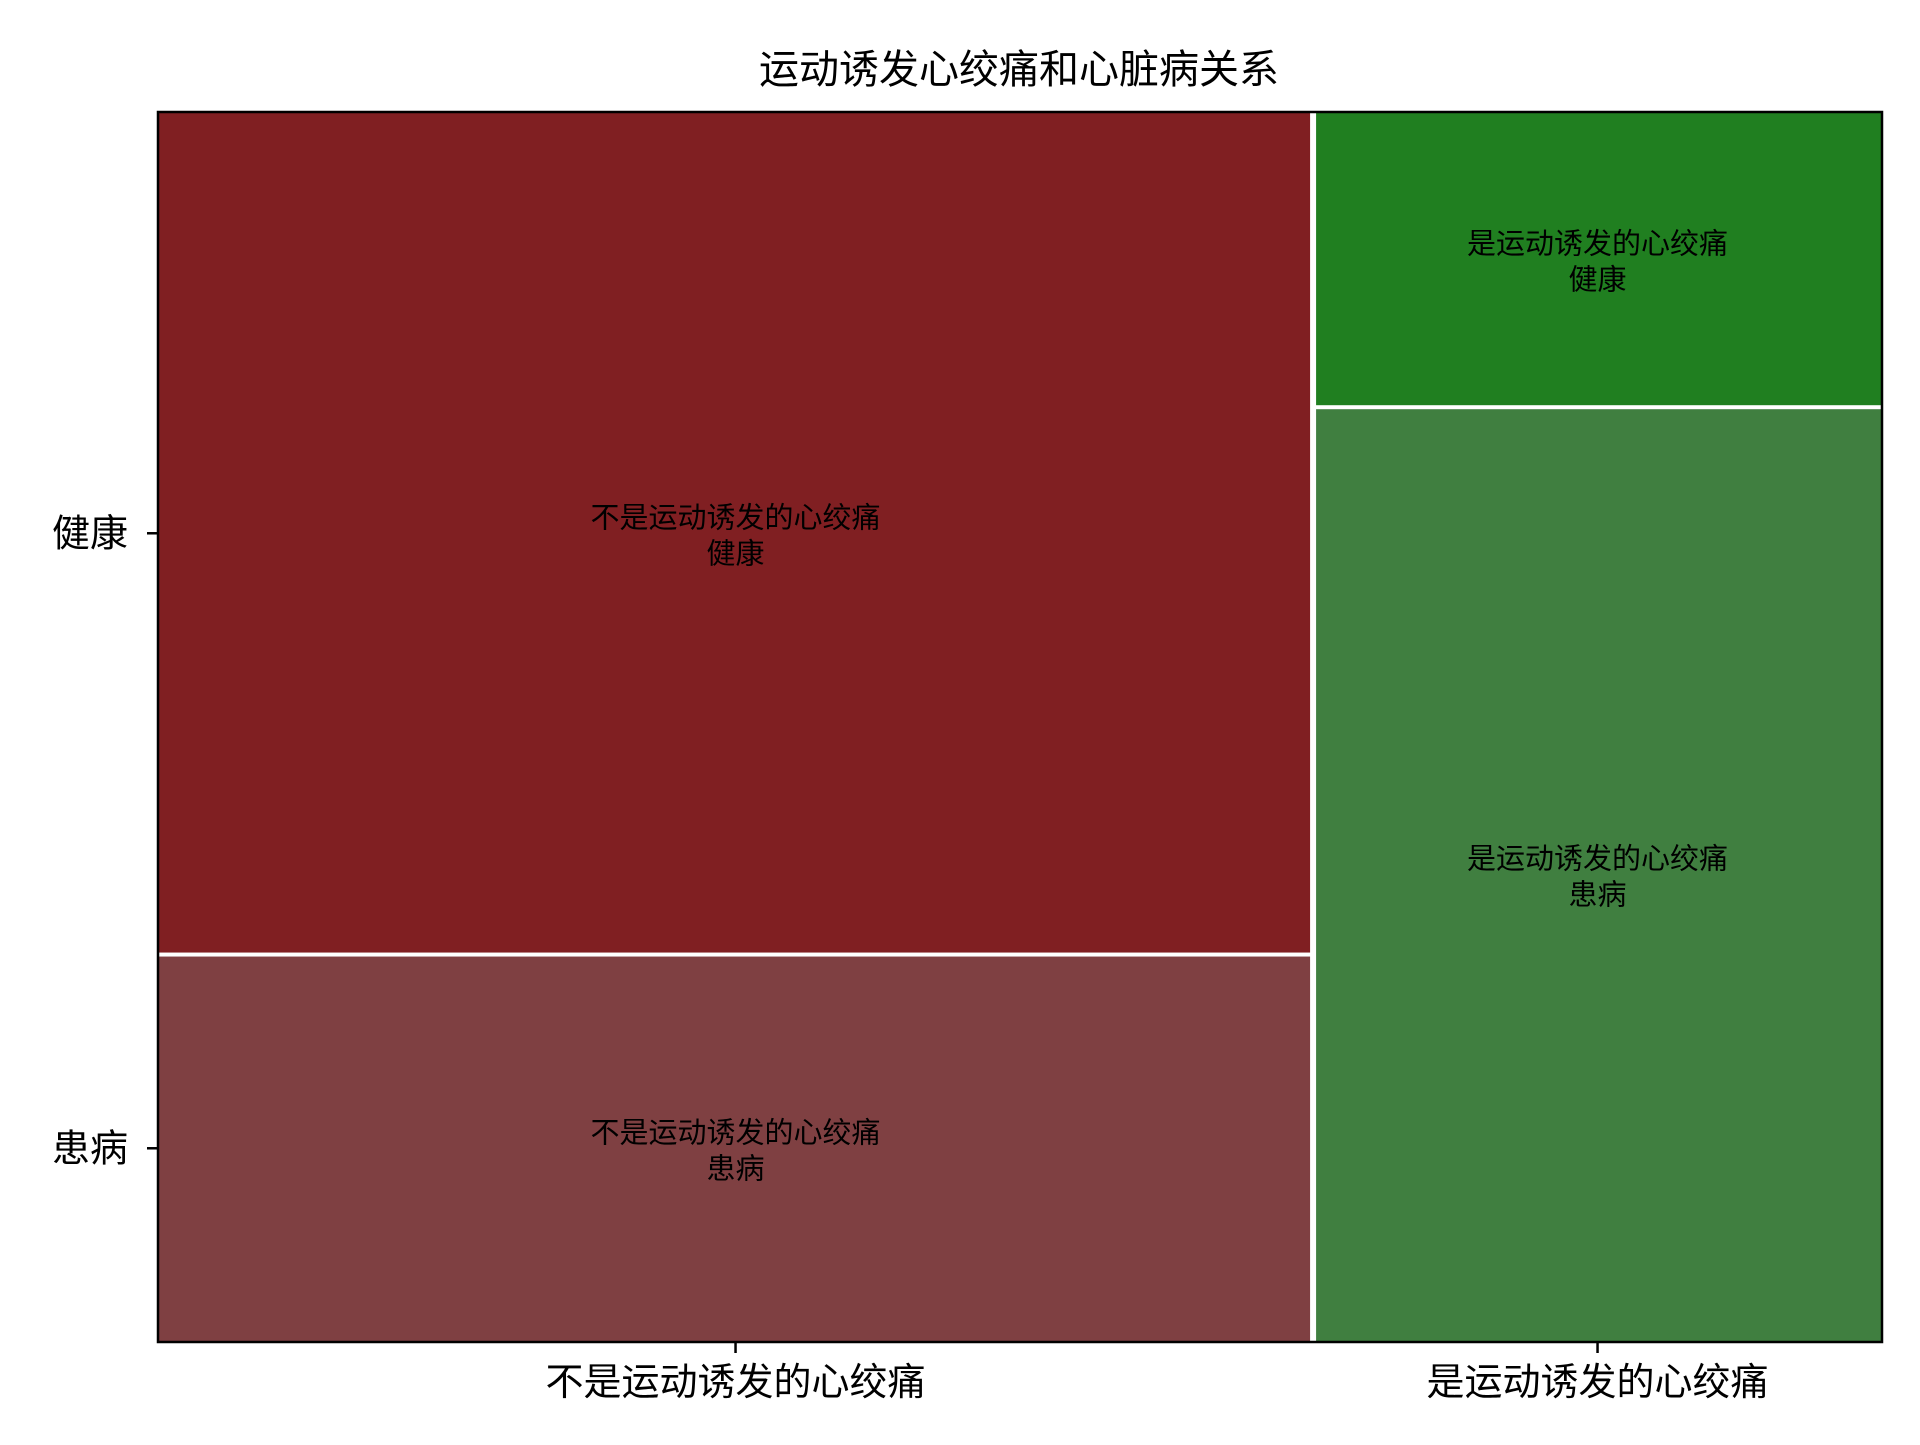 The width and height of the screenshot is (1920, 1445). I want to click on mosaic-tile, so click(1599, 259).